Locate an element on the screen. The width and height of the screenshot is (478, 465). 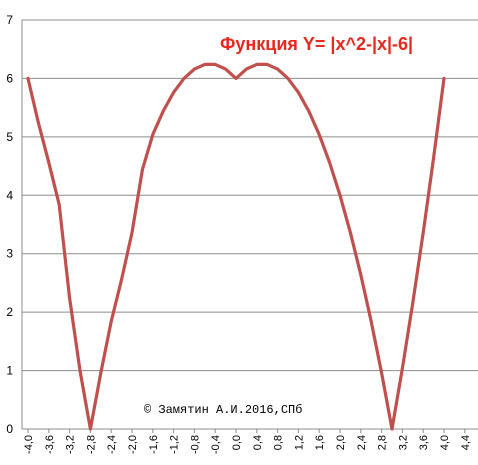
x-tick-label: 3,2 is located at coordinates (403, 442).